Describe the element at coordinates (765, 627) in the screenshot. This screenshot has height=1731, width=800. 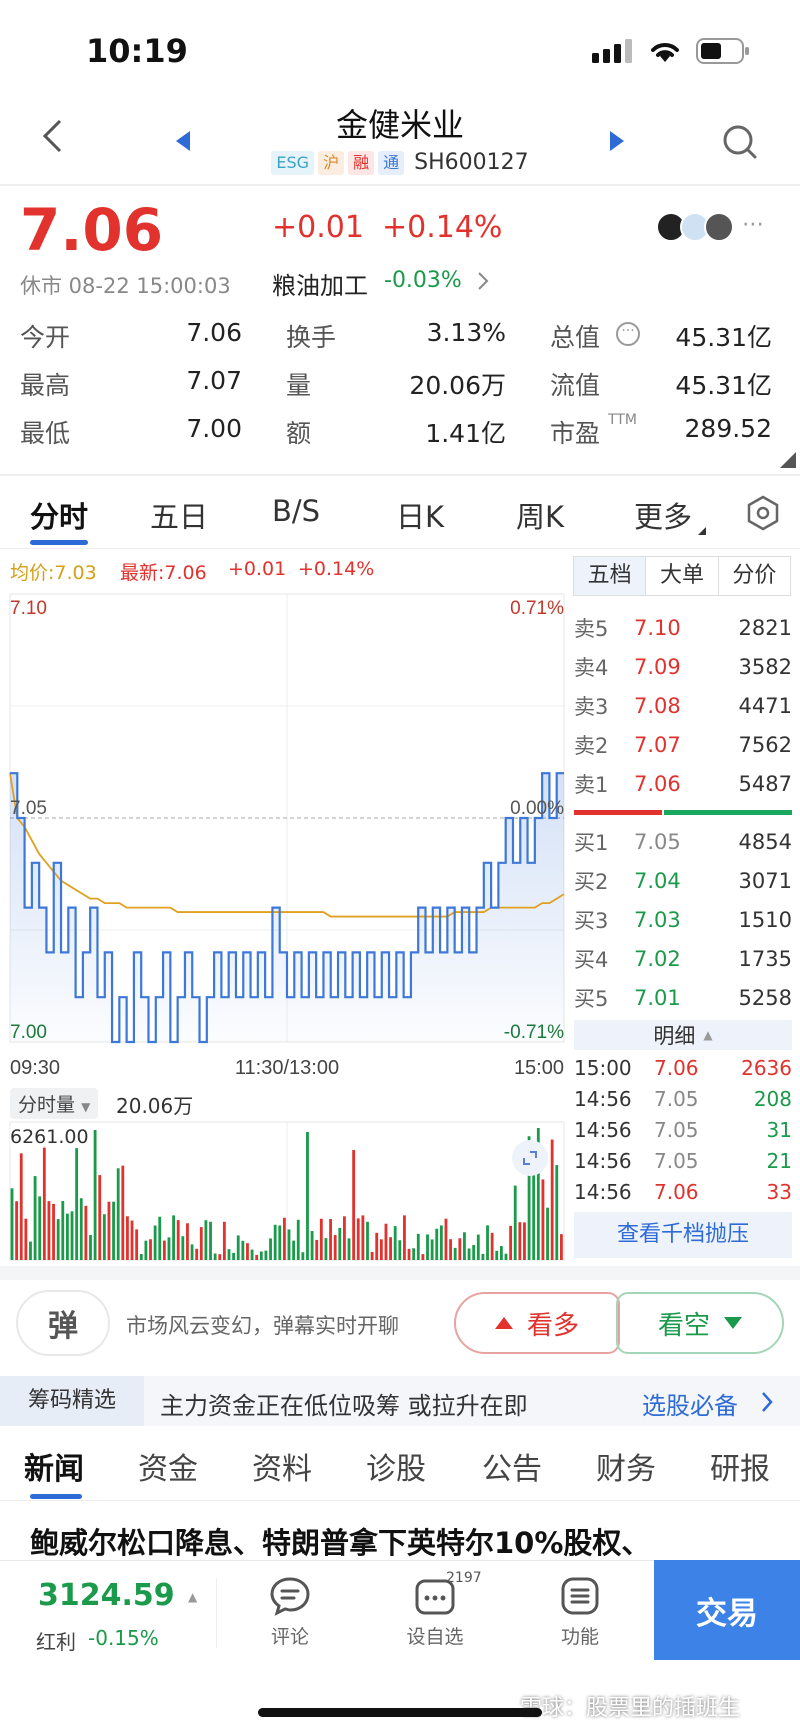
I see `ask-volume: 2821` at that location.